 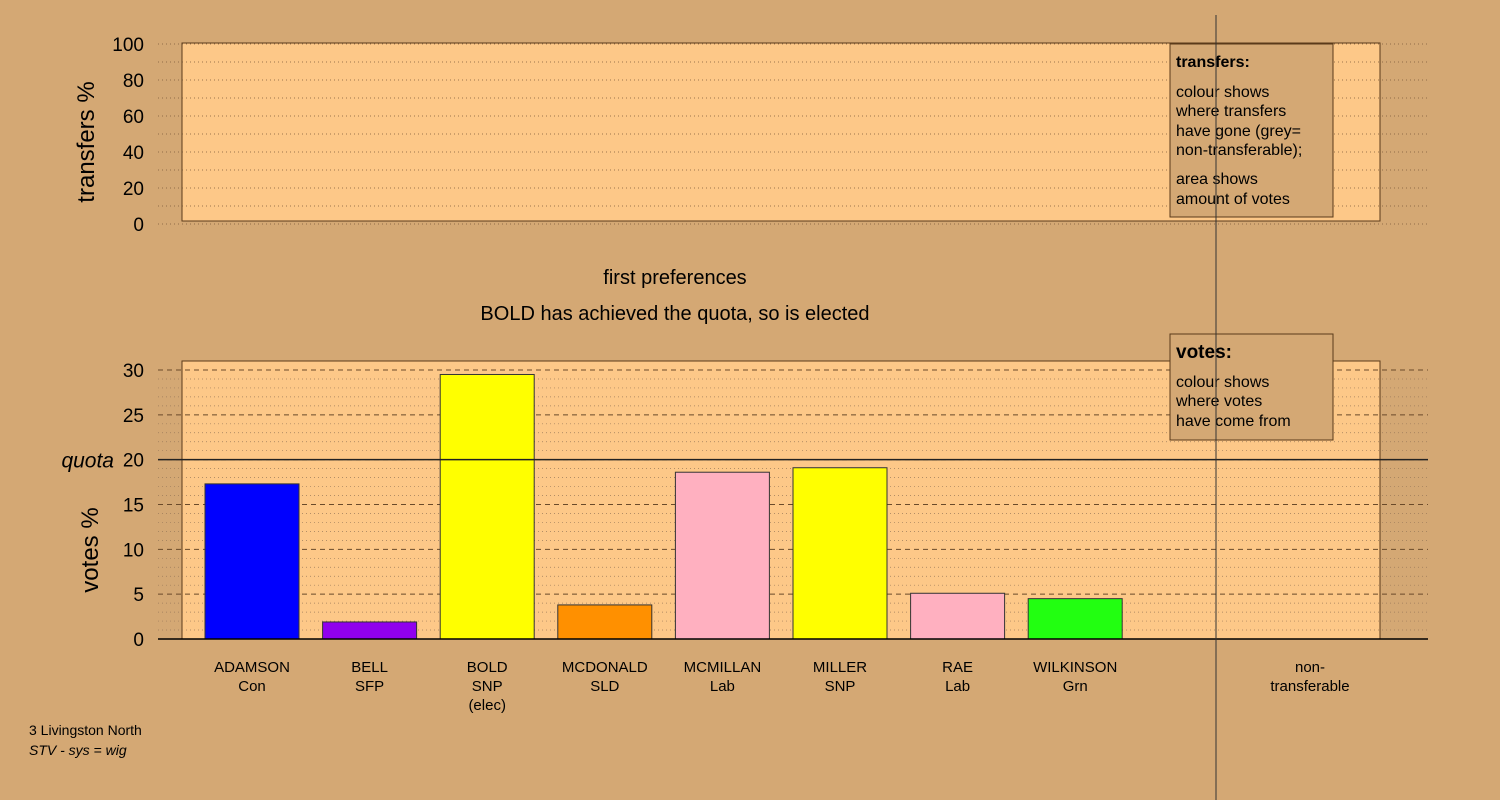 I want to click on candidate-name-label: MCDONALD, so click(x=605, y=667).